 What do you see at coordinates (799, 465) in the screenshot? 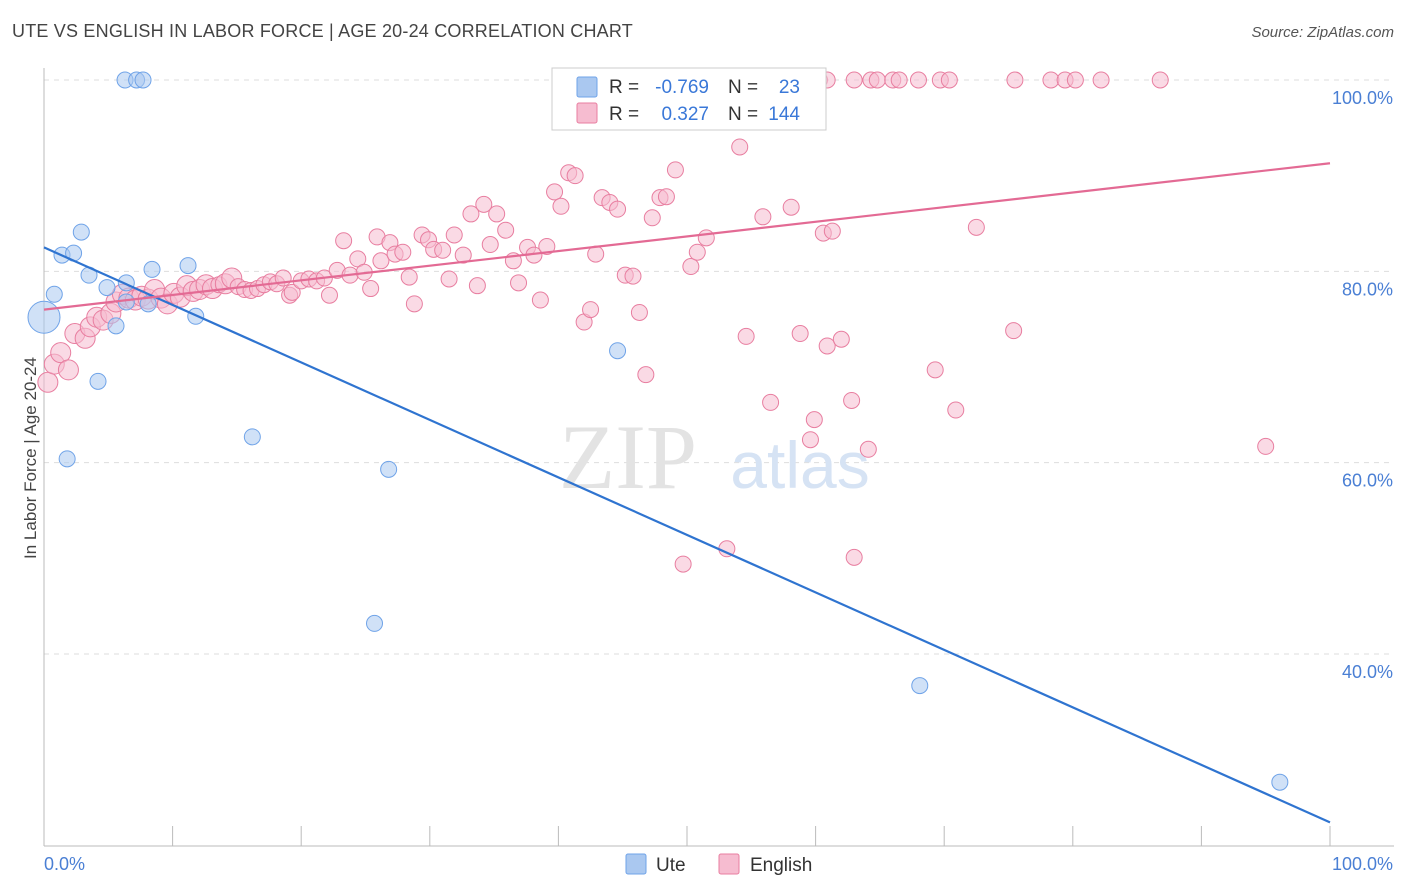
I see `watermark-atlas: atlas` at bounding box center [799, 465].